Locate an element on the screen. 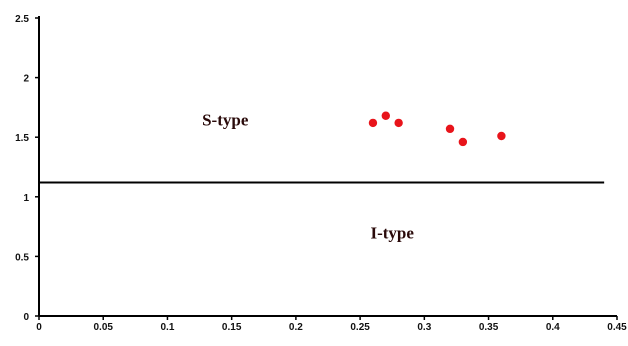  y-tick-label: 1 is located at coordinates (26, 198).